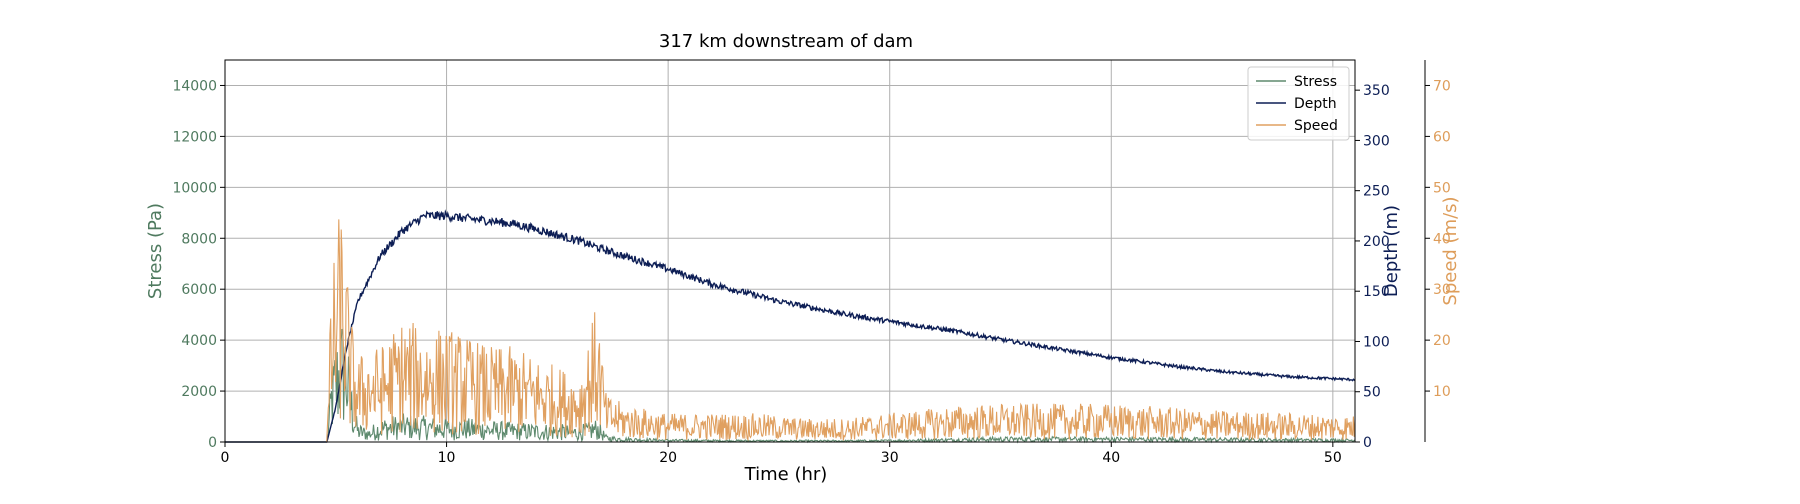 Image resolution: width=1800 pixels, height=504 pixels. I want to click on x-tick-label: 20, so click(668, 458).